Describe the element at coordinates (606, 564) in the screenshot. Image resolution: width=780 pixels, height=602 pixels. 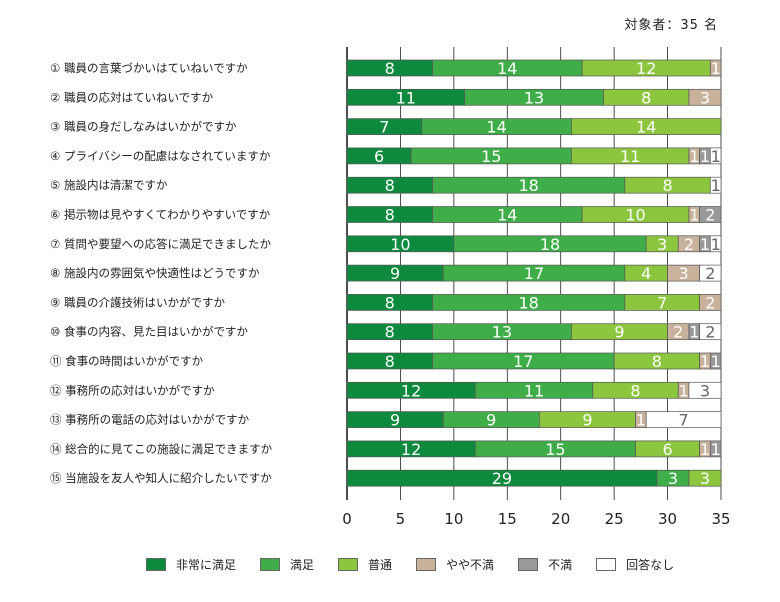
I see `legend-swatch-no-answer` at that location.